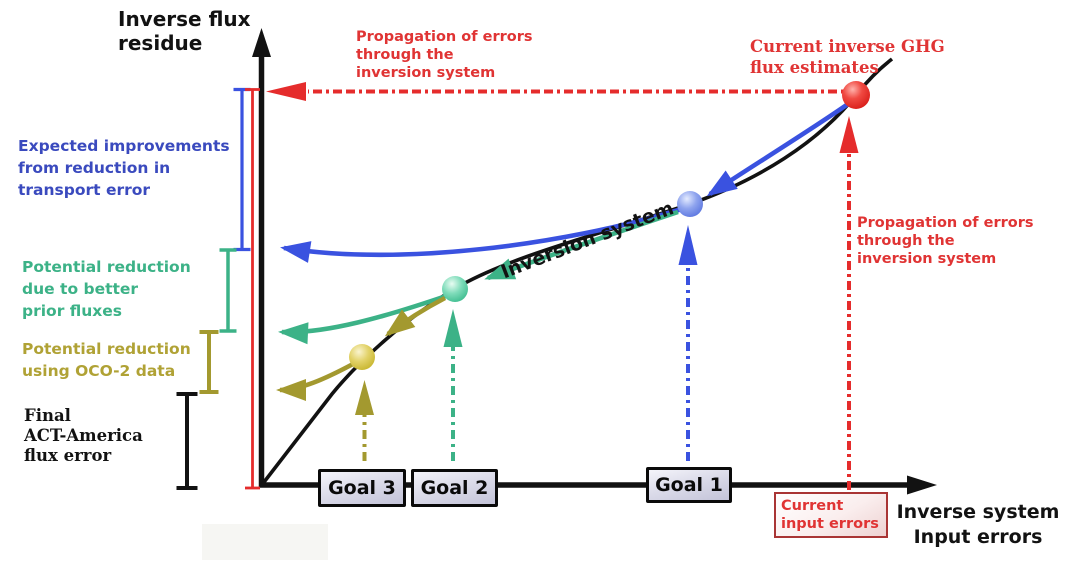 The width and height of the screenshot is (1075, 561). What do you see at coordinates (690, 204) in the screenshot?
I see `goal1-point` at bounding box center [690, 204].